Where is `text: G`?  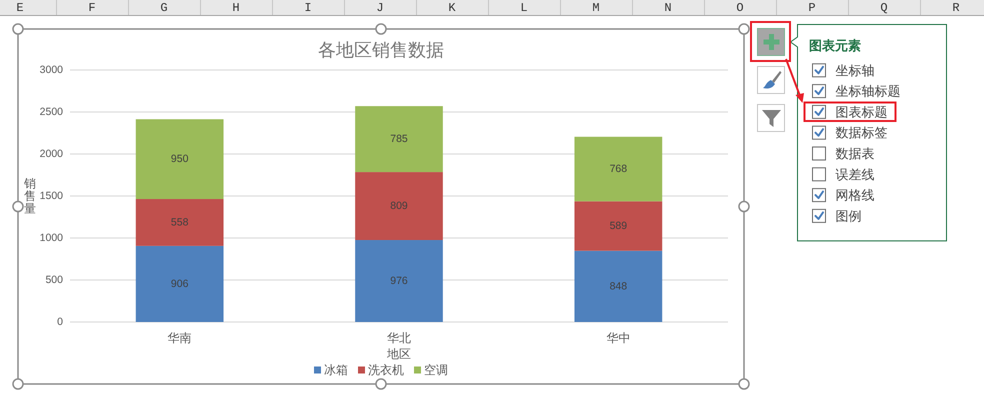 text: G is located at coordinates (164, 8).